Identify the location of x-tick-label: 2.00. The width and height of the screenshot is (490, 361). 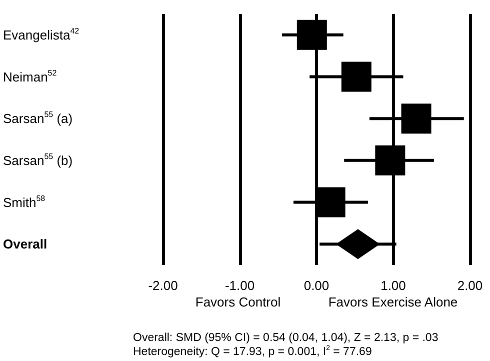
(470, 285).